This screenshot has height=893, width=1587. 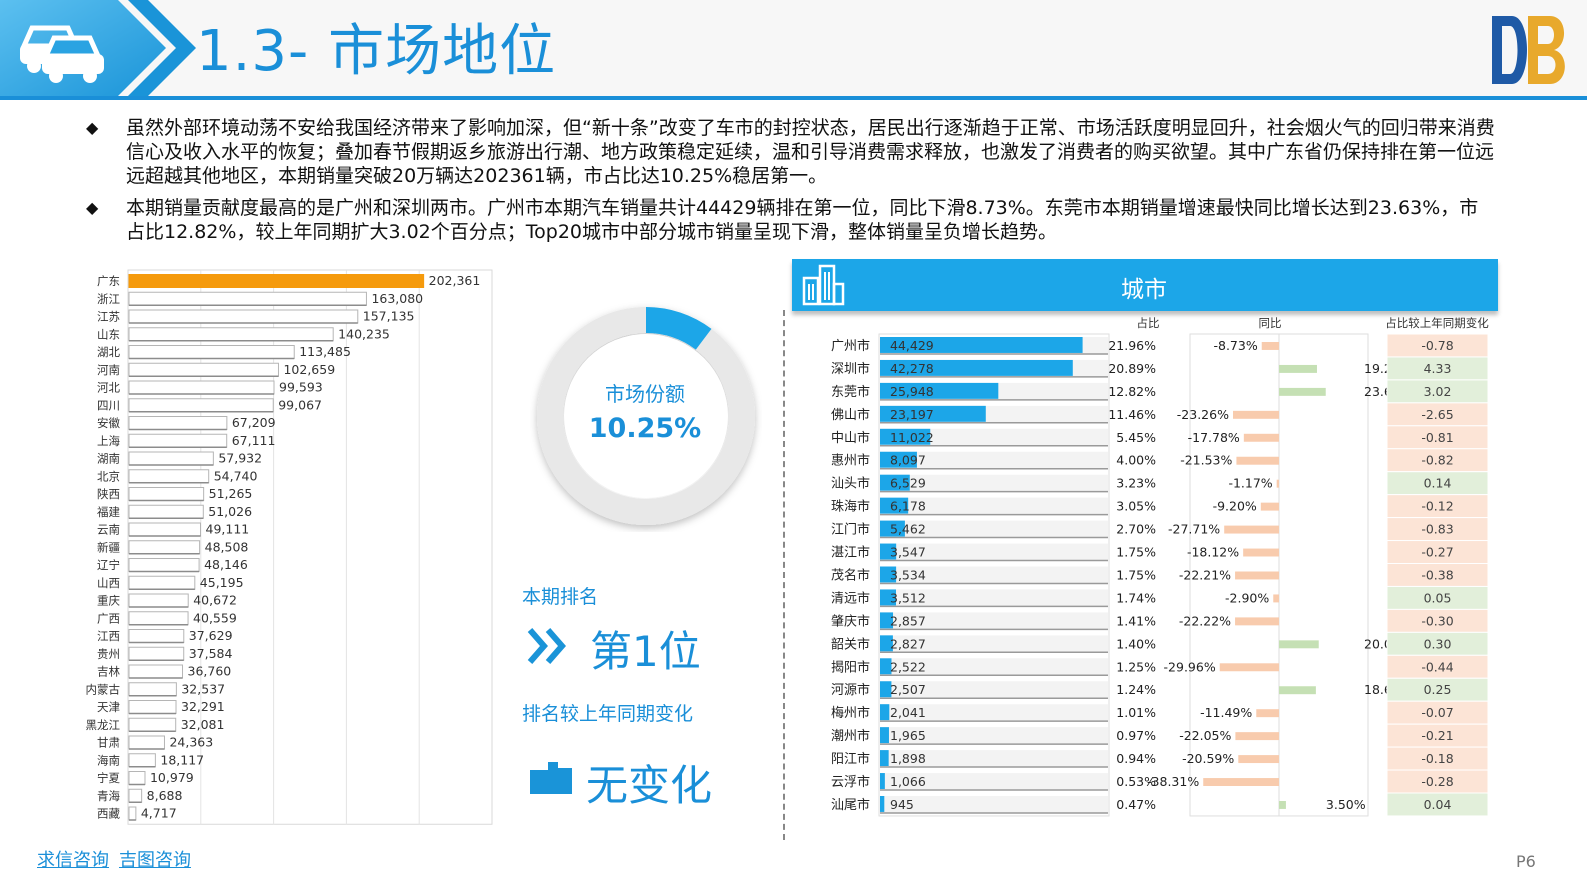 What do you see at coordinates (325, 351) in the screenshot?
I see `province-value-label: 113,485` at bounding box center [325, 351].